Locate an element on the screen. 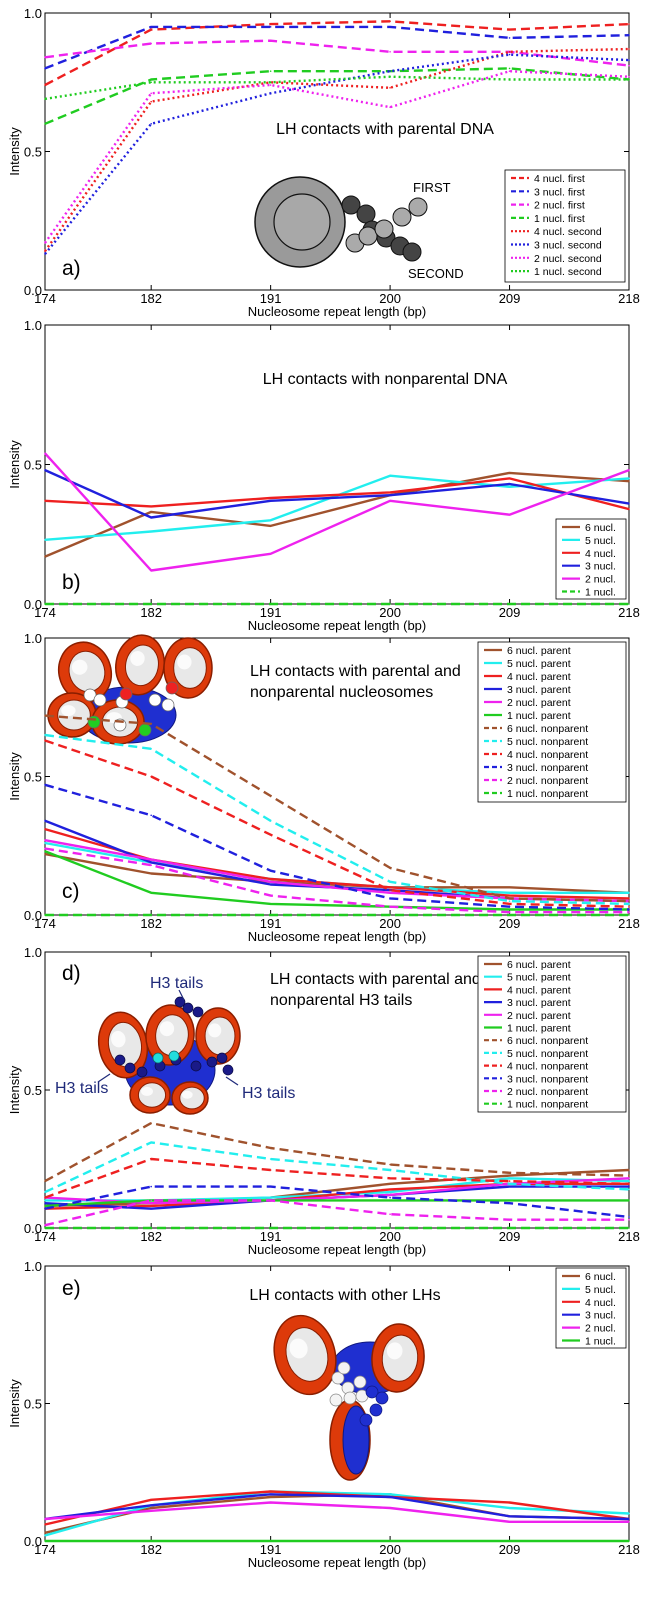 The width and height of the screenshot is (654, 1602). nucleosome-e2 is located at coordinates (398, 1358).